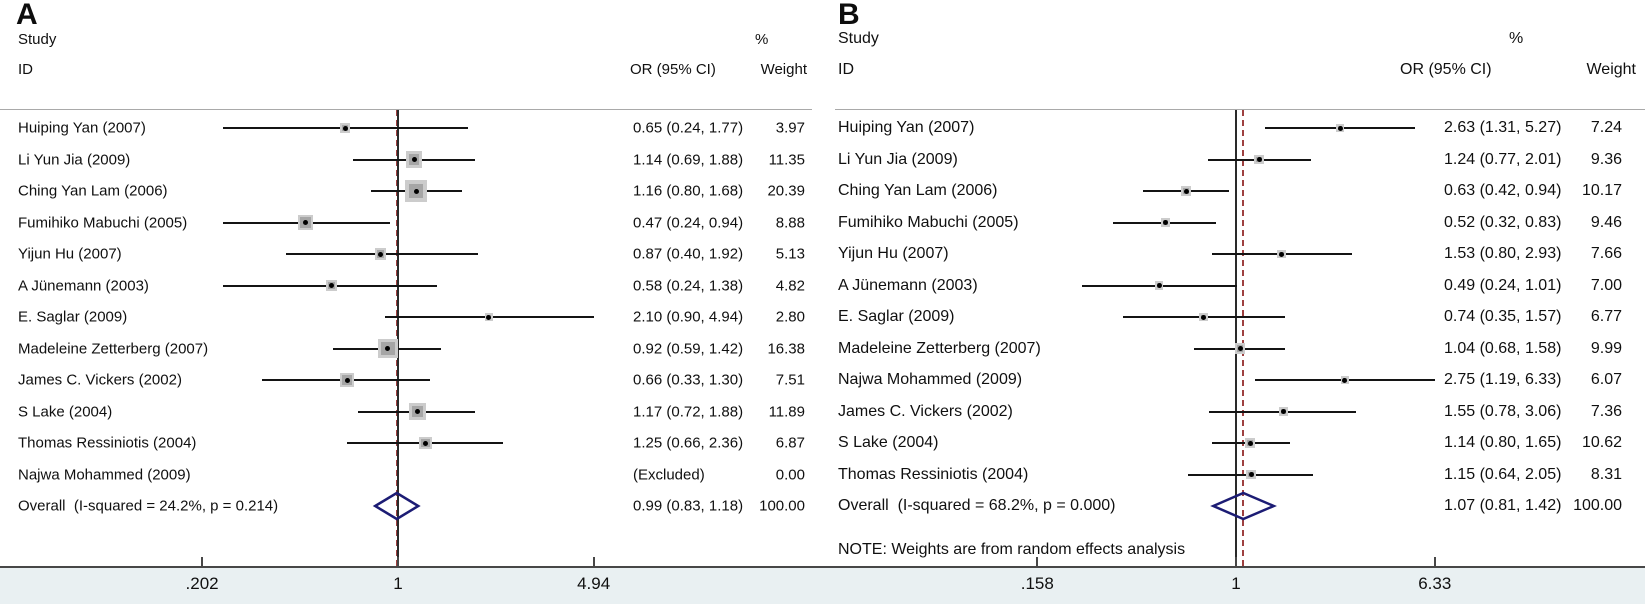  What do you see at coordinates (406, 109) in the screenshot?
I see `panel-a-header-rule` at bounding box center [406, 109].